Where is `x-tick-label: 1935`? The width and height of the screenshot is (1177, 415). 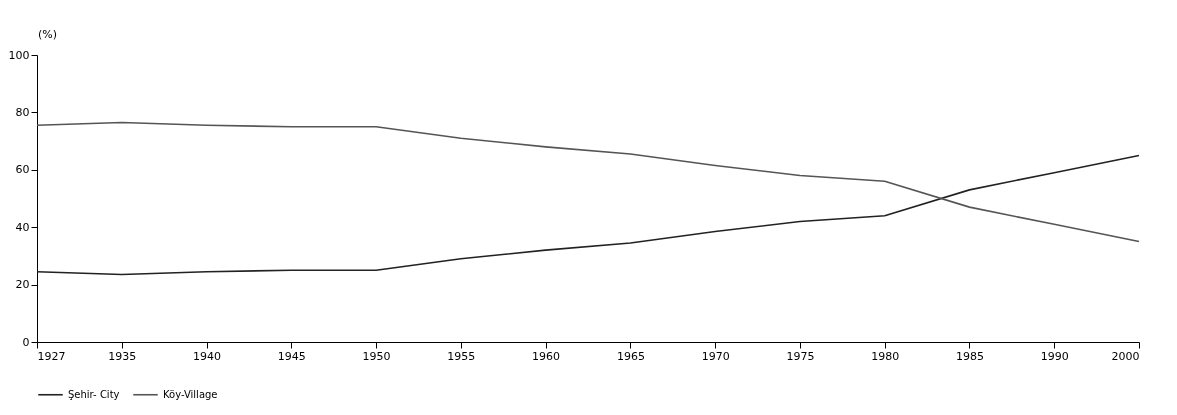
x-tick-label: 1935 is located at coordinates (122, 356).